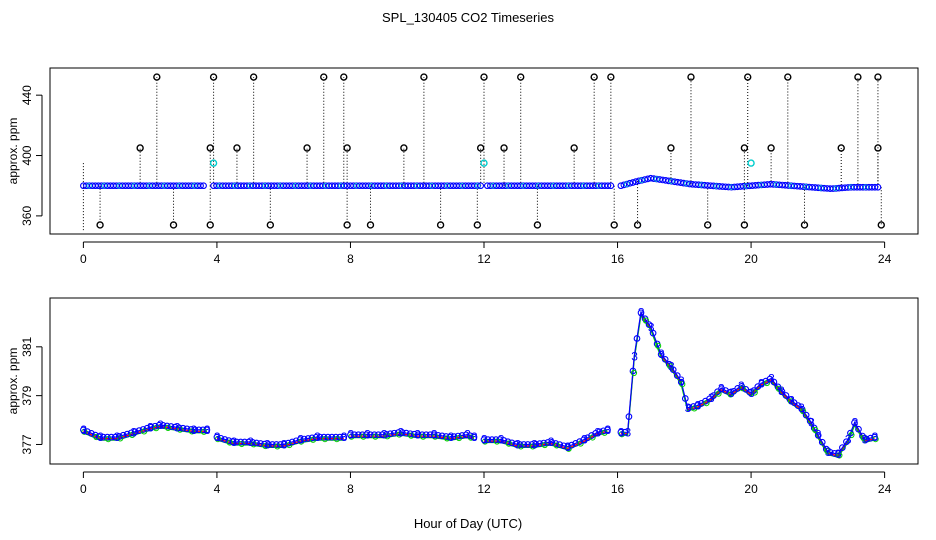 Image resolution: width=936 pixels, height=540 pixels. What do you see at coordinates (350, 259) in the screenshot?
I see `top-x-tick-label: 8` at bounding box center [350, 259].